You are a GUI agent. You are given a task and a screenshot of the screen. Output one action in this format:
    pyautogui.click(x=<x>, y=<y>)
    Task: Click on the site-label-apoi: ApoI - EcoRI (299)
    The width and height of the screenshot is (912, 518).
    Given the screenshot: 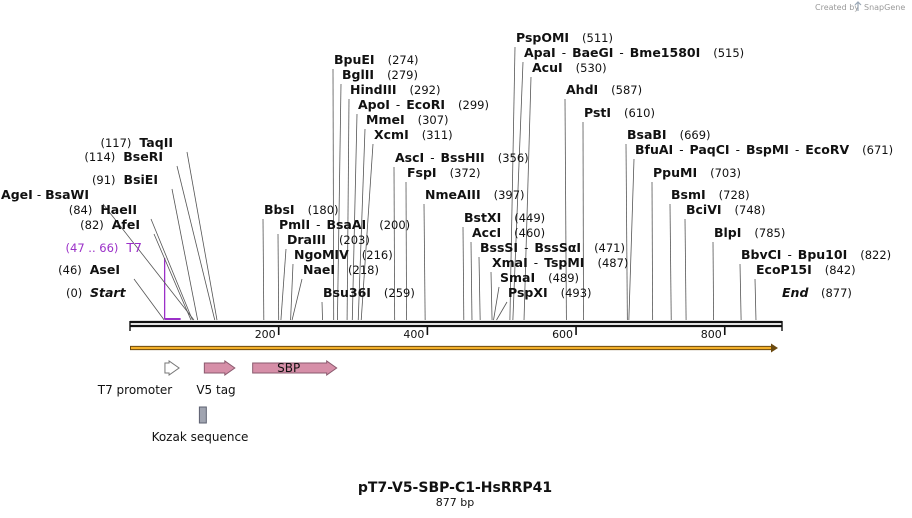 What is the action you would take?
    pyautogui.click(x=423, y=104)
    